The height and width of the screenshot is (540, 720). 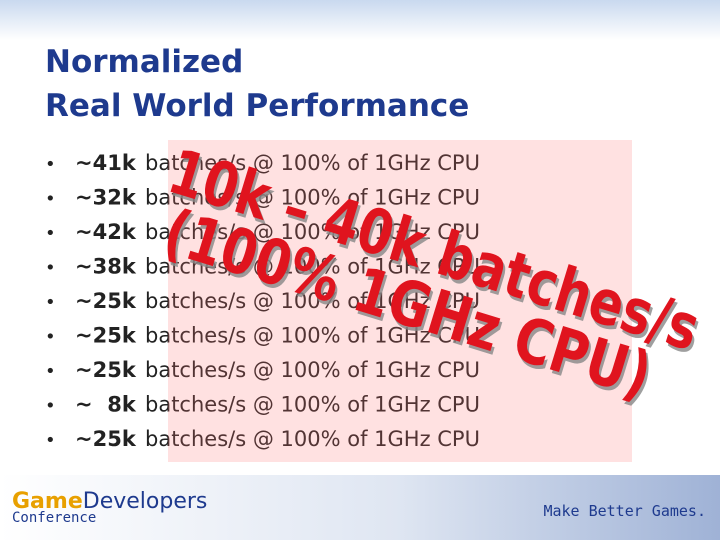 What do you see at coordinates (257, 106) in the screenshot?
I see `title-line: Real World Performance` at bounding box center [257, 106].